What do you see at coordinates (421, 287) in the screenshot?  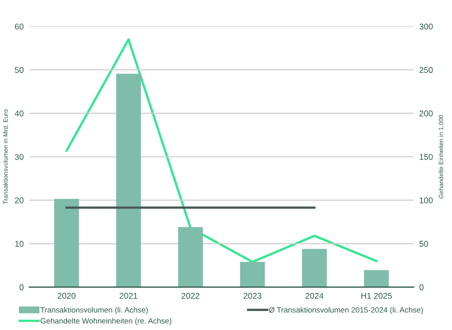 I see `y2-tick-label: 0` at bounding box center [421, 287].